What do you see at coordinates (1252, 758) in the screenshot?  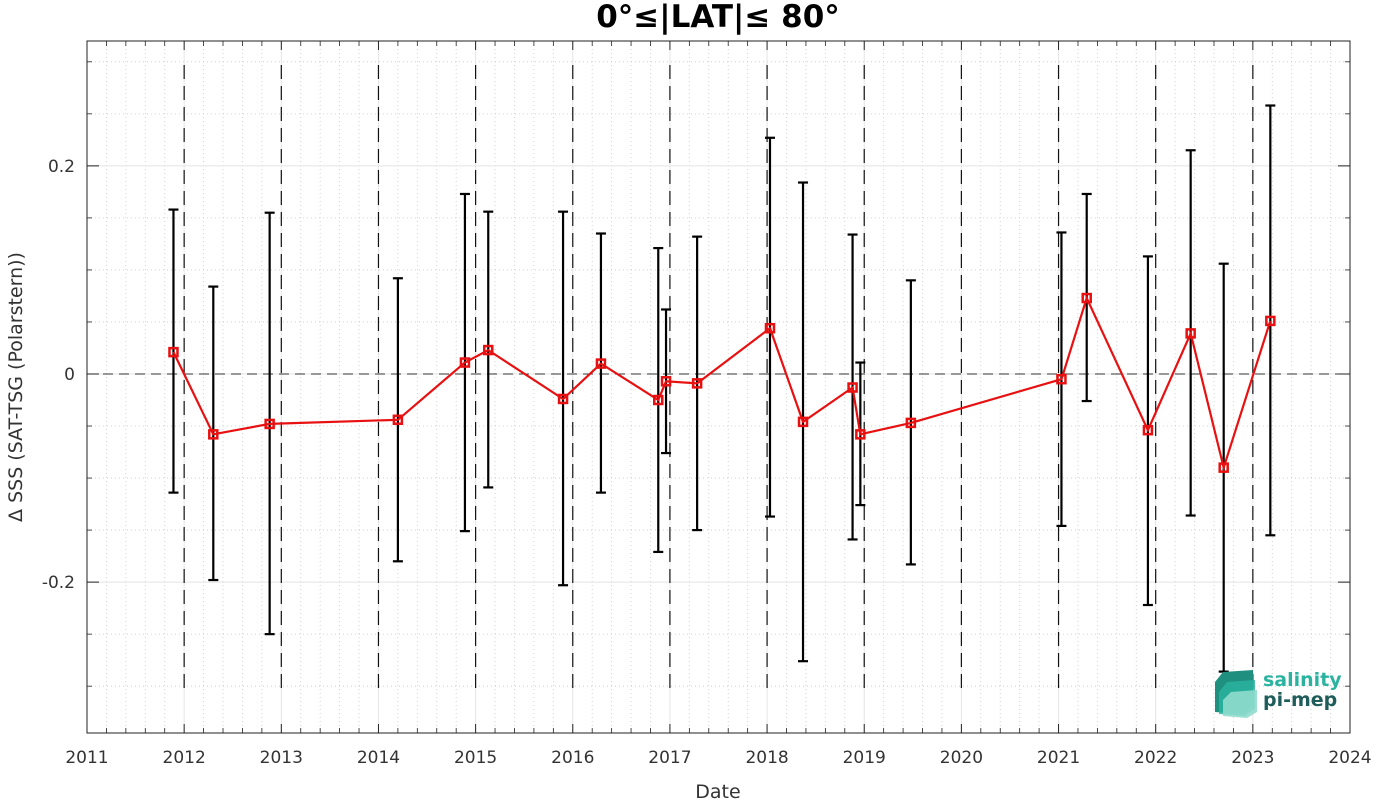 I see `x-tick-label: 2023` at bounding box center [1252, 758].